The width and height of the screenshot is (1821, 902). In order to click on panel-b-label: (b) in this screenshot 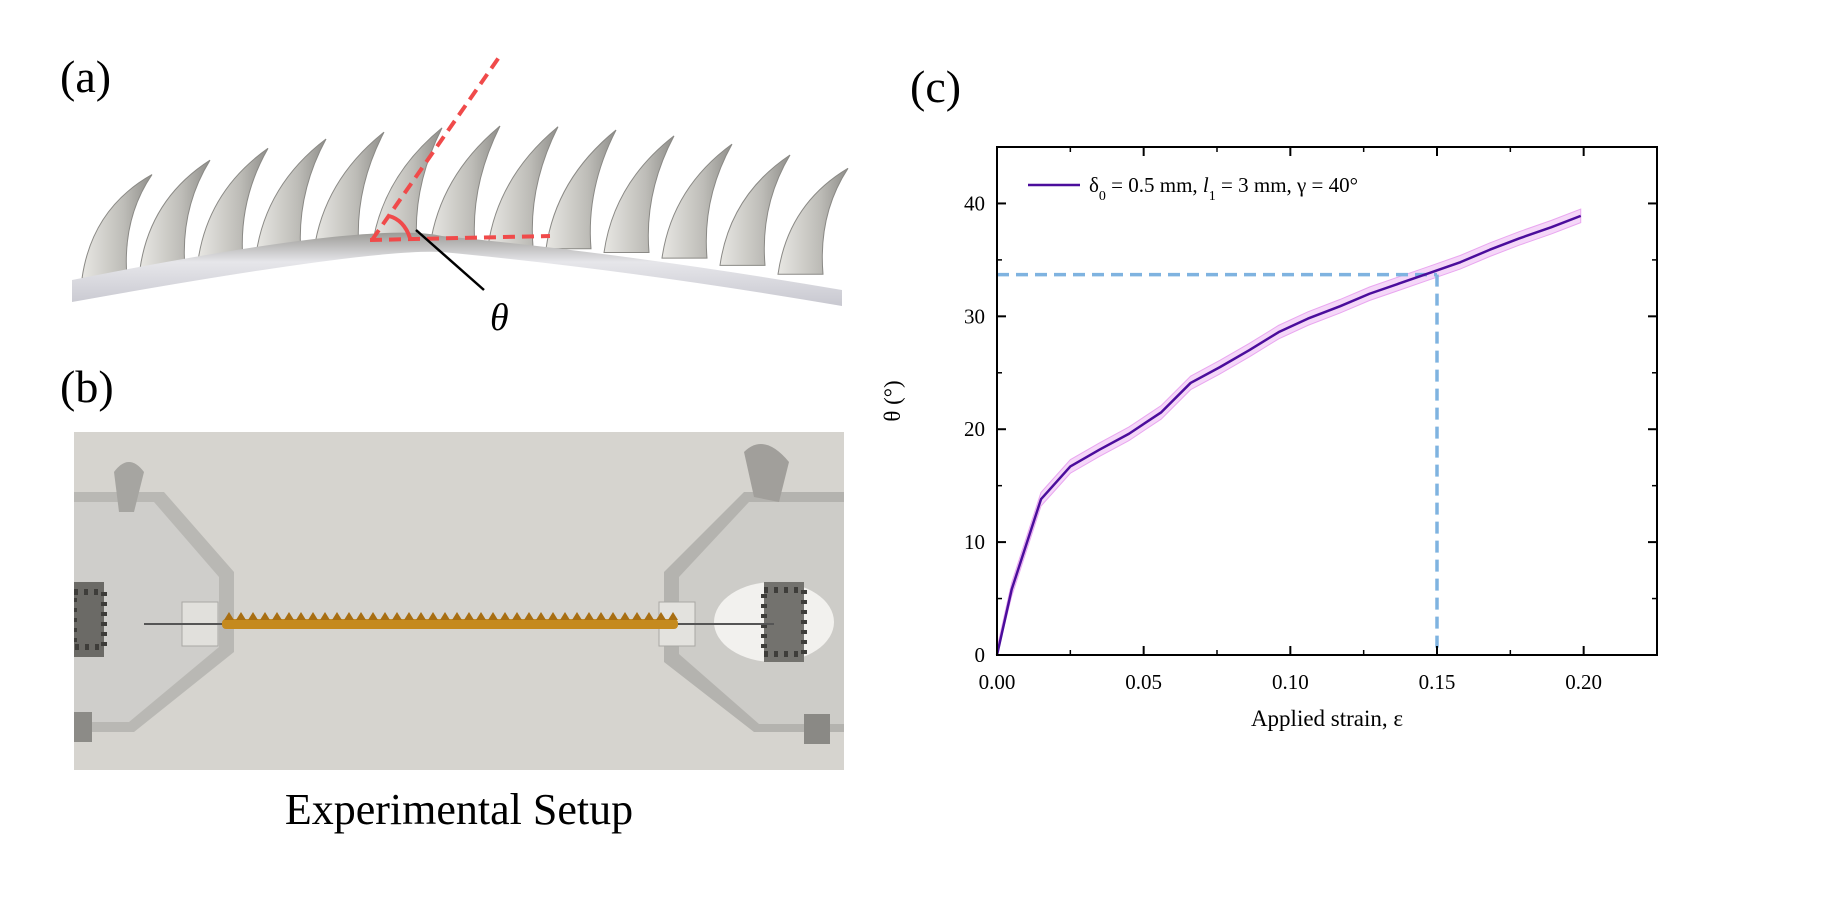, I will do `click(87, 386)`.